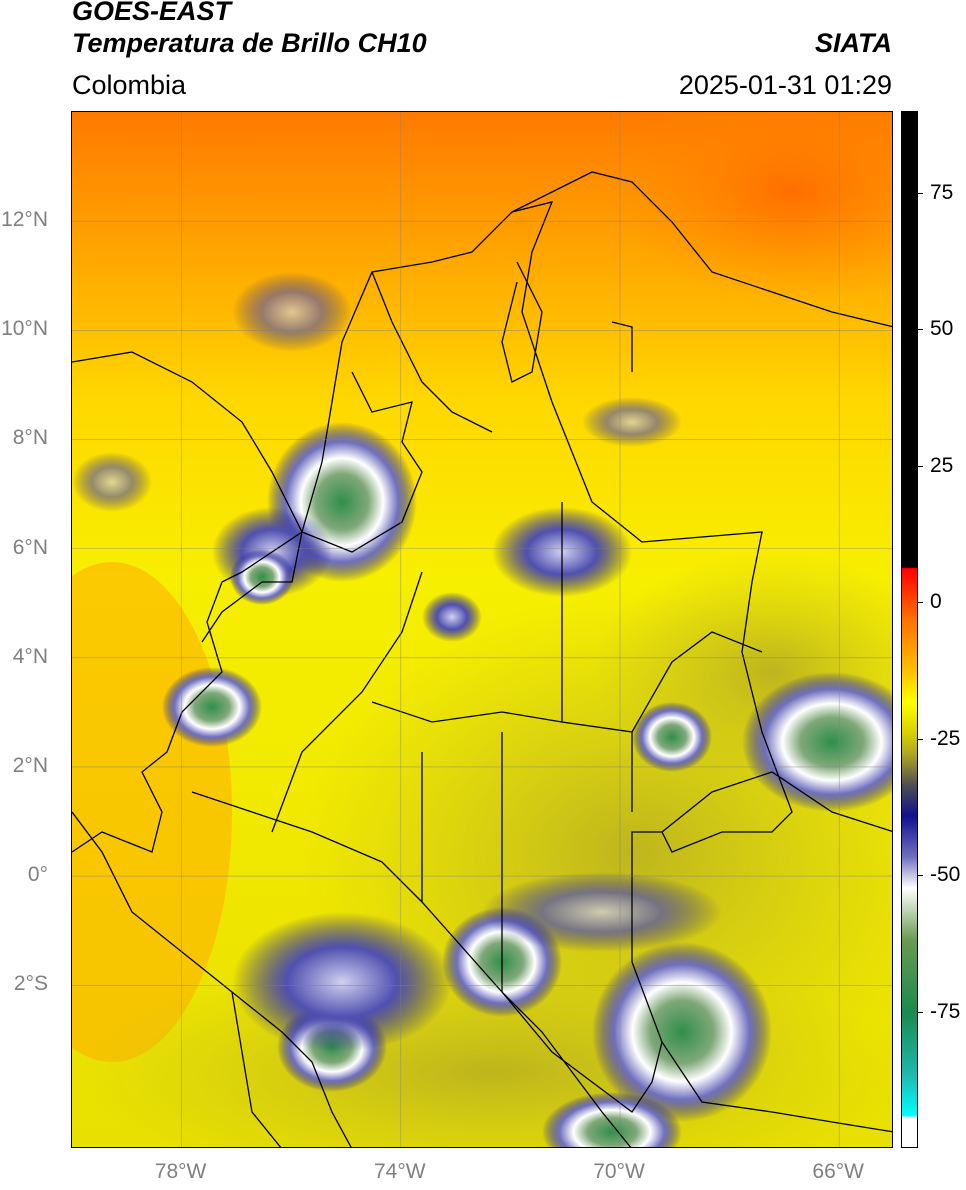 Image resolution: width=966 pixels, height=1190 pixels. I want to click on lat-tick-label: 6°N, so click(30, 547).